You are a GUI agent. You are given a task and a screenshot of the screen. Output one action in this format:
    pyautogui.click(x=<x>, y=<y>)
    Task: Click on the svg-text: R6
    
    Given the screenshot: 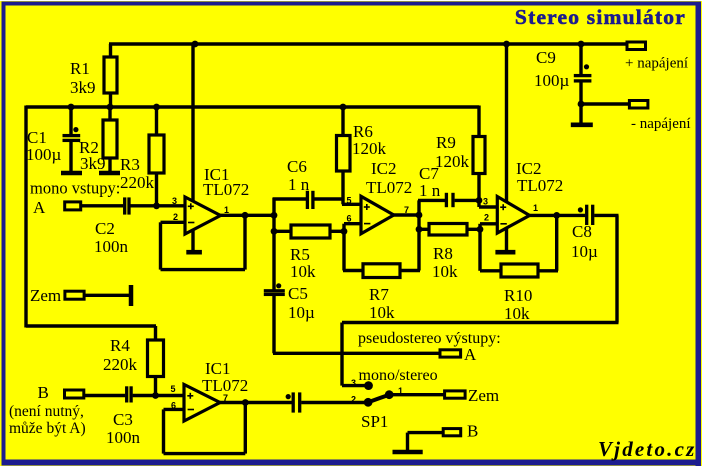 What is the action you would take?
    pyautogui.click(x=363, y=131)
    